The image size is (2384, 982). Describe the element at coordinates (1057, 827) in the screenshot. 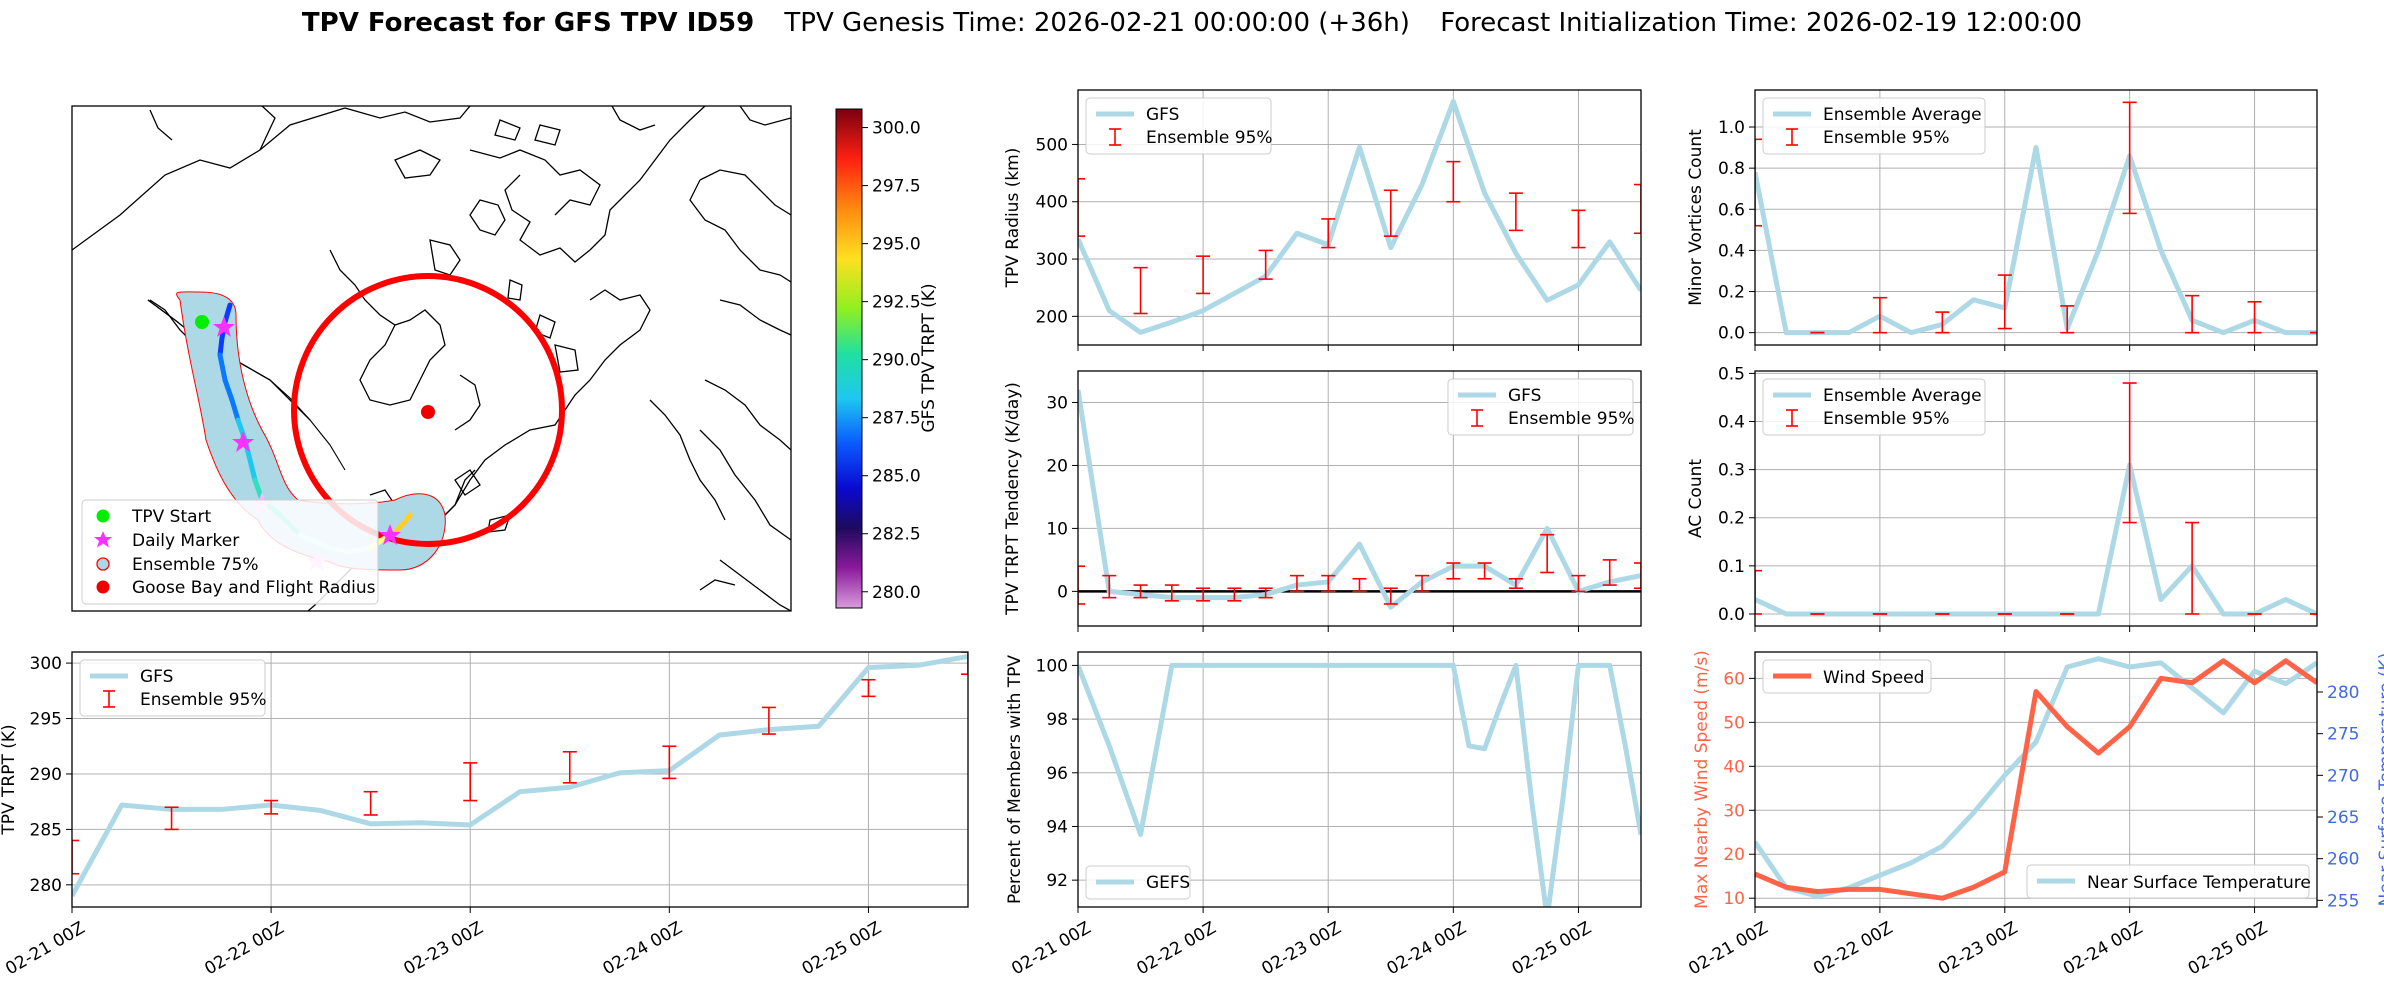

I see `ytick-label: 94` at that location.